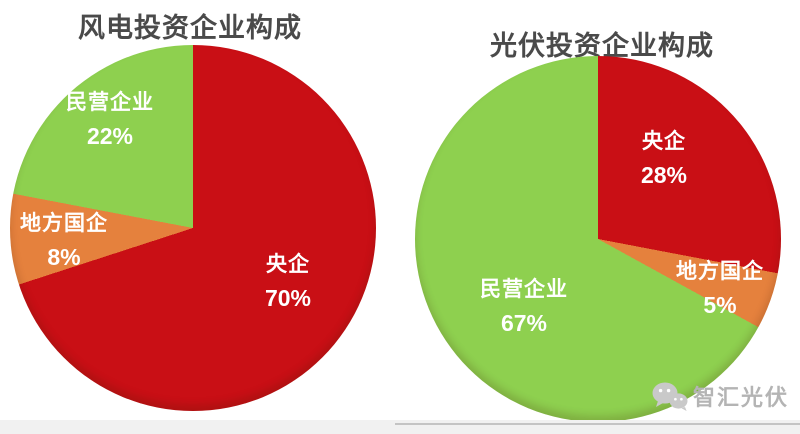 The width and height of the screenshot is (800, 434). I want to click on wind-chart-title: 风电投资企业构成, so click(190, 28).